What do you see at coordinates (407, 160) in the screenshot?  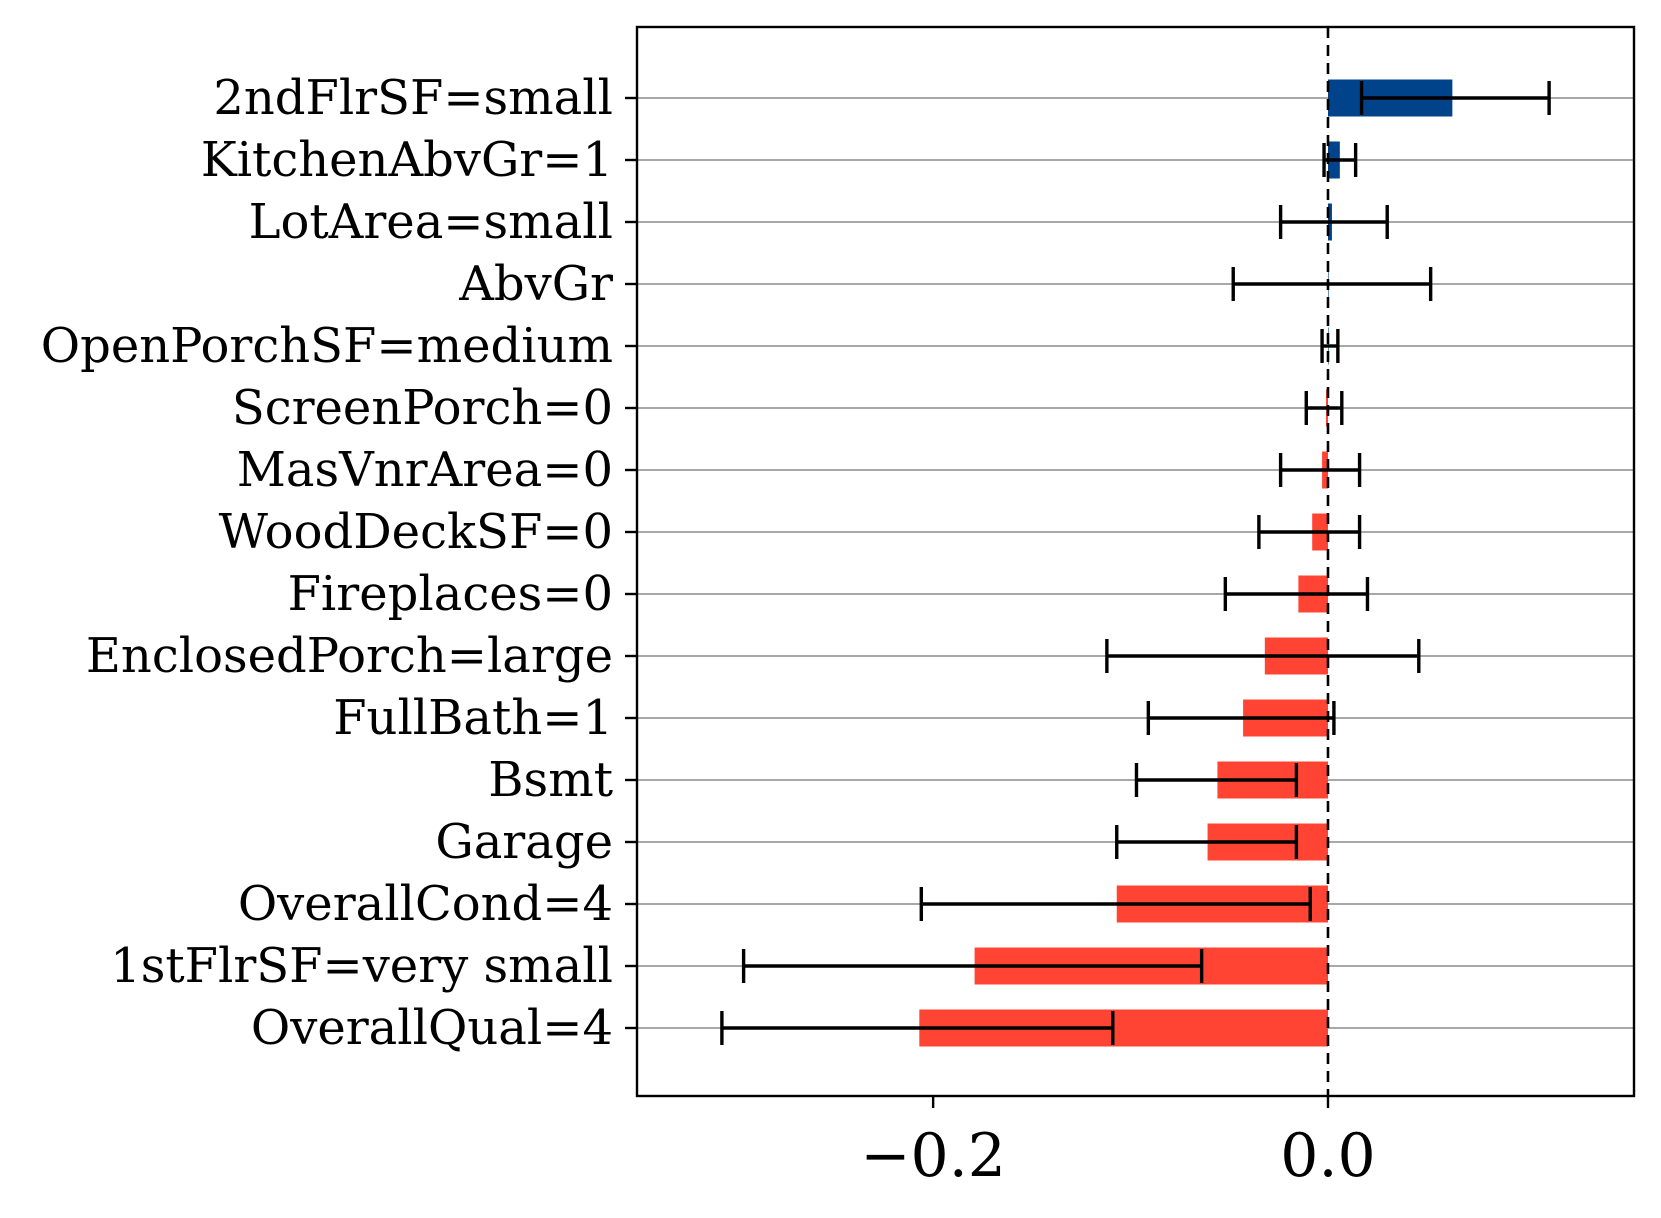 I see `y-tick-label: KitchenAbvGr=1` at bounding box center [407, 160].